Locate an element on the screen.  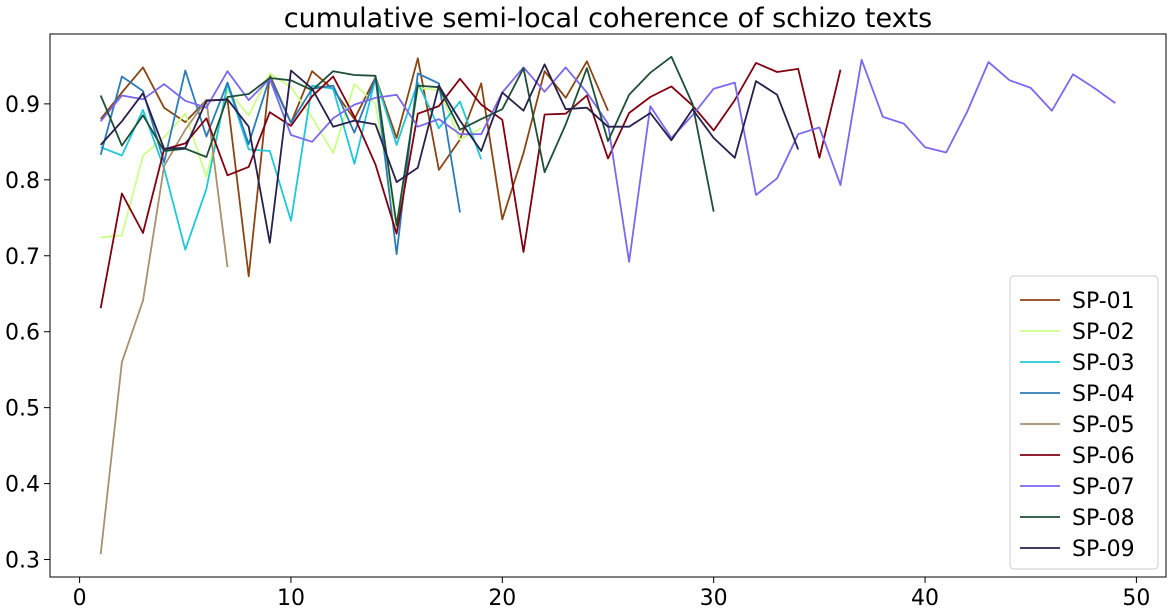
x-tick-label: 10 is located at coordinates (291, 598).